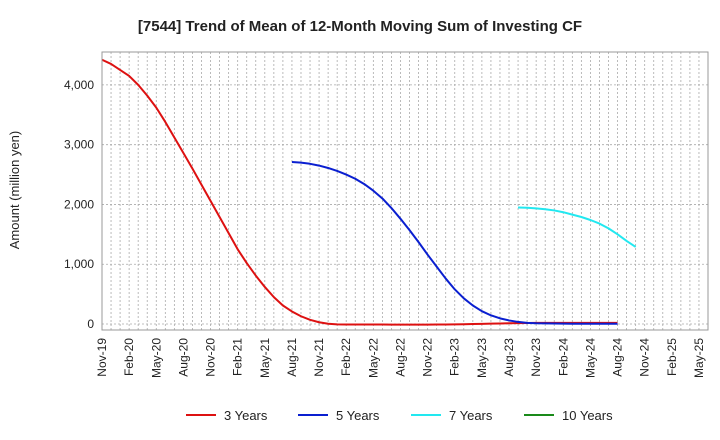 This screenshot has width=720, height=440. What do you see at coordinates (358, 415) in the screenshot?
I see `legend-label: 5 Years` at bounding box center [358, 415].